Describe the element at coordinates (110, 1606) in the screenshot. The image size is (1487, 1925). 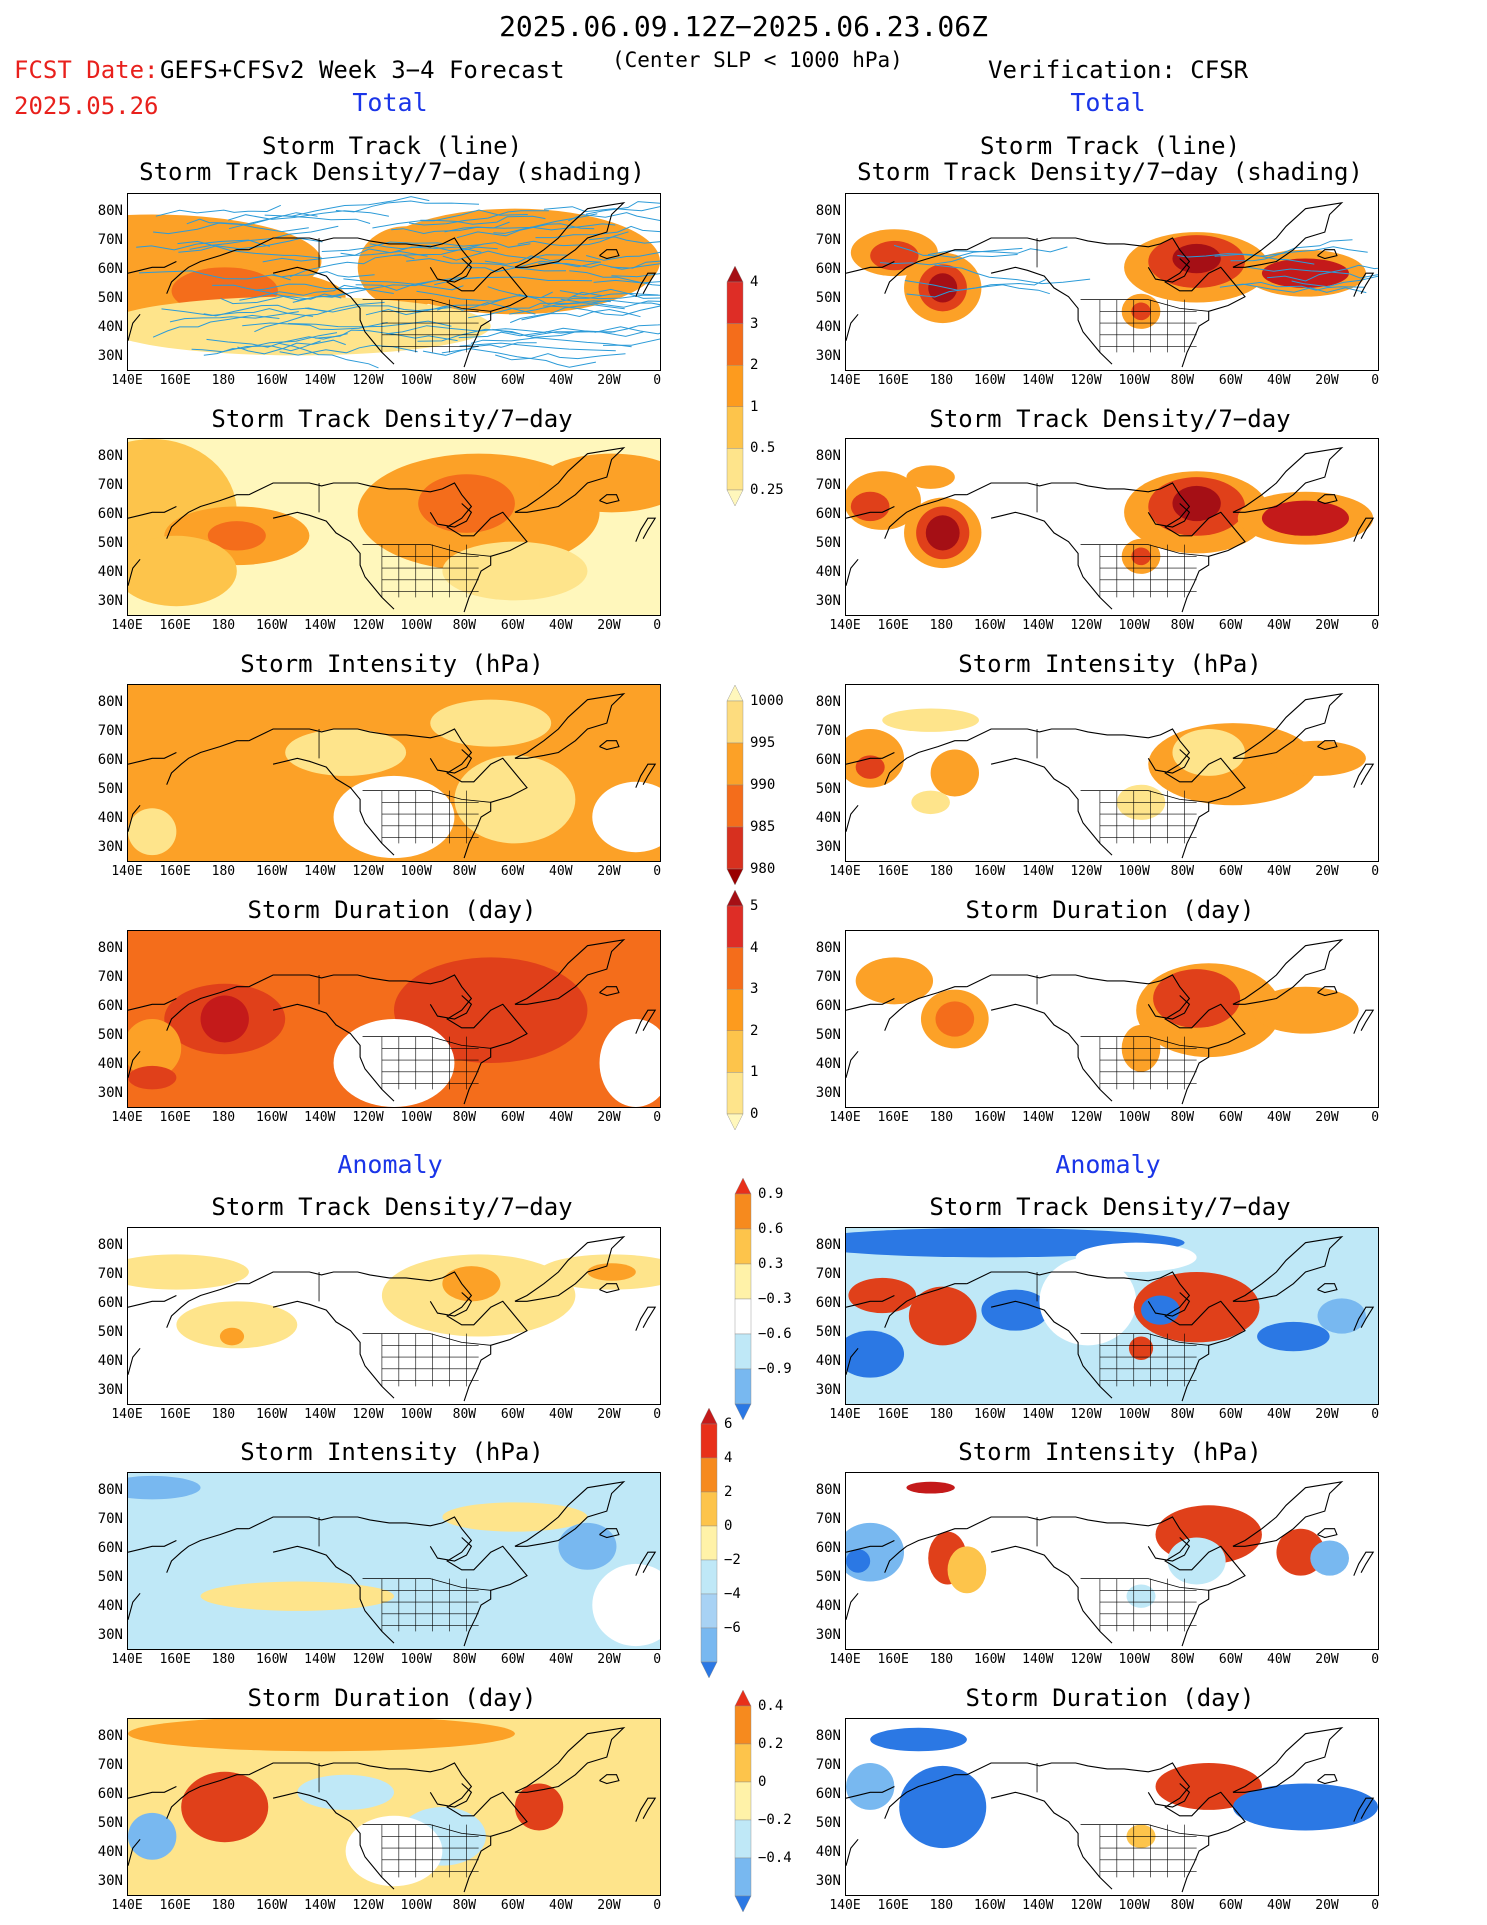
I see `lat-tick-label: 40N` at that location.